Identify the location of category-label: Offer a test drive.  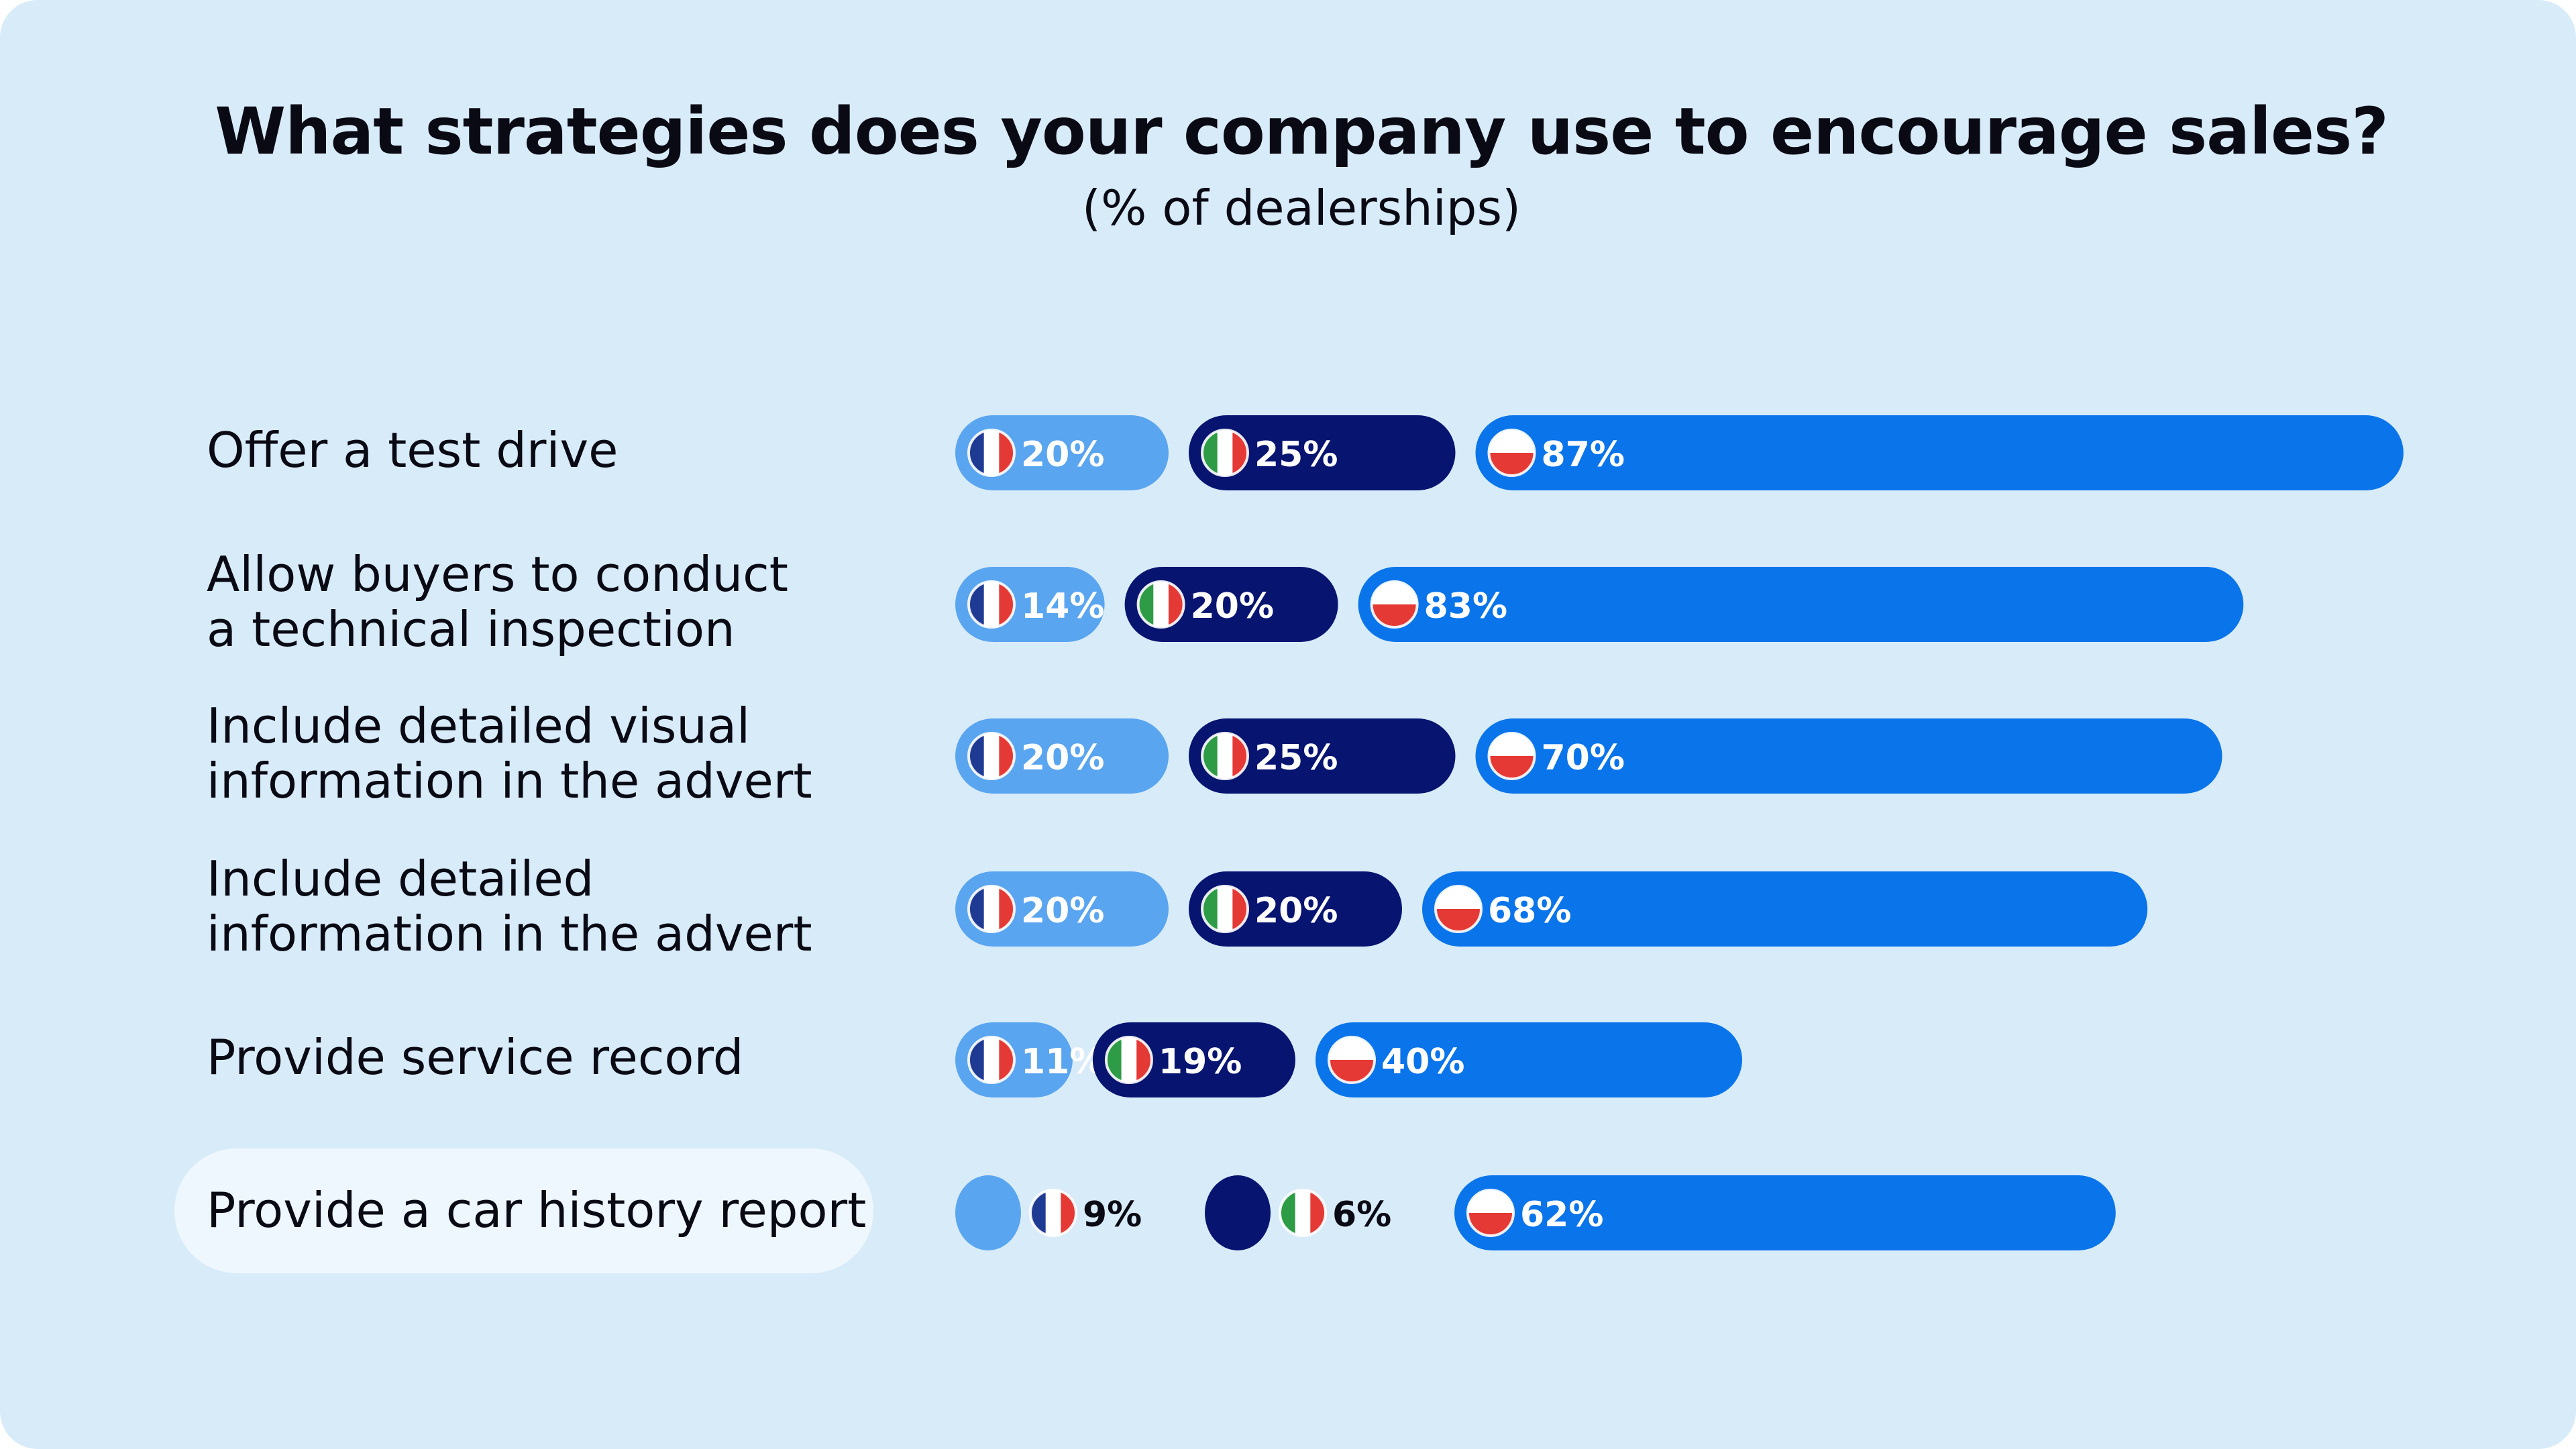
(542, 450).